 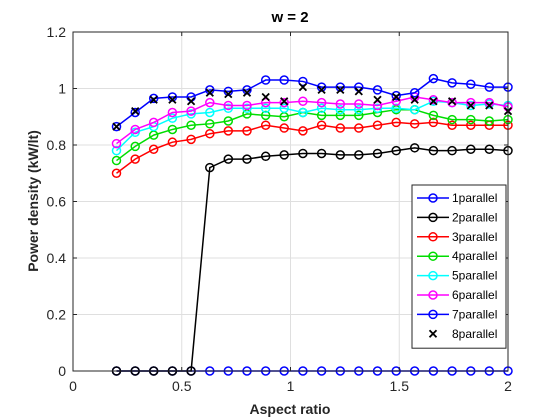 What do you see at coordinates (474, 217) in the screenshot?
I see `legend-label-2parallel: 2parallel` at bounding box center [474, 217].